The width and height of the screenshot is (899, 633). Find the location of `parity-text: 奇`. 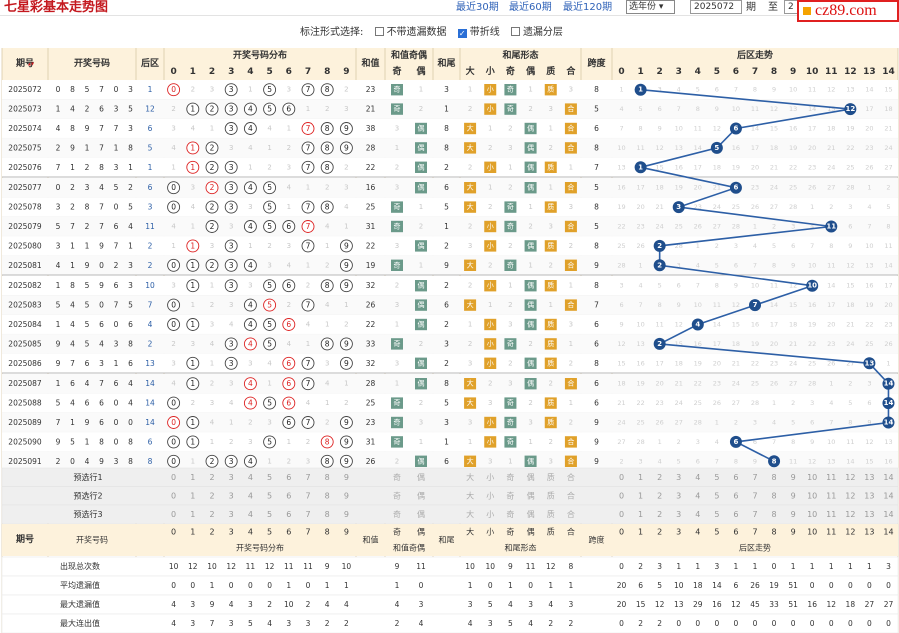

parity-text: 奇 is located at coordinates (397, 108).